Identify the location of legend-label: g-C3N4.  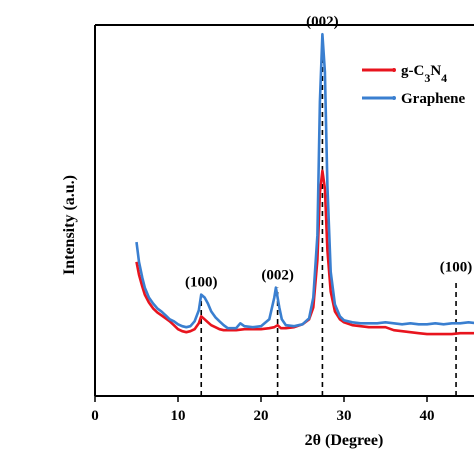
(424, 74).